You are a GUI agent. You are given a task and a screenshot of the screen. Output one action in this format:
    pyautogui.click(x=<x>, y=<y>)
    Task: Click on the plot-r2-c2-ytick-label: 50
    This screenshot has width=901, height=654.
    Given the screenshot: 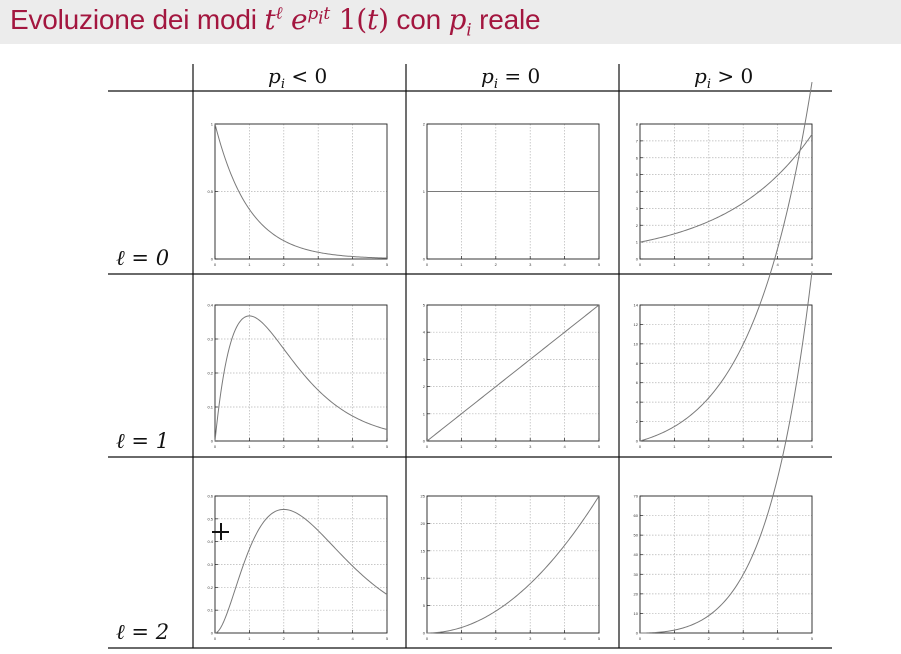 What is the action you would take?
    pyautogui.click(x=636, y=535)
    